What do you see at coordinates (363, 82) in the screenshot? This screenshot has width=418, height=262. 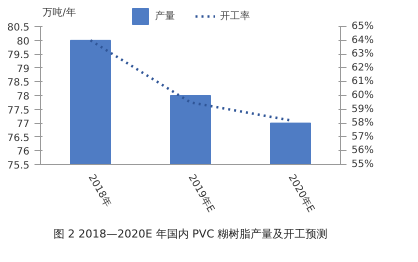 I see `y2-tick-label: 61%` at bounding box center [363, 82].